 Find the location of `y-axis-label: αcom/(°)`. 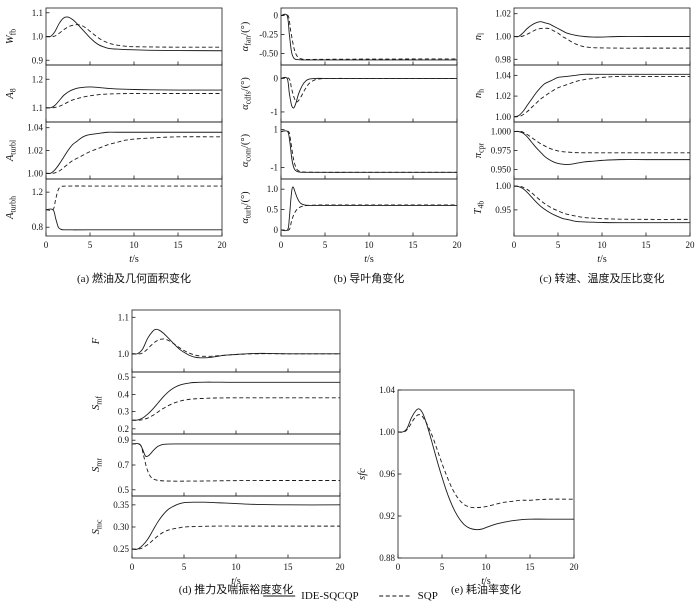

y-axis-label: αcom/(°) is located at coordinates (246, 150).